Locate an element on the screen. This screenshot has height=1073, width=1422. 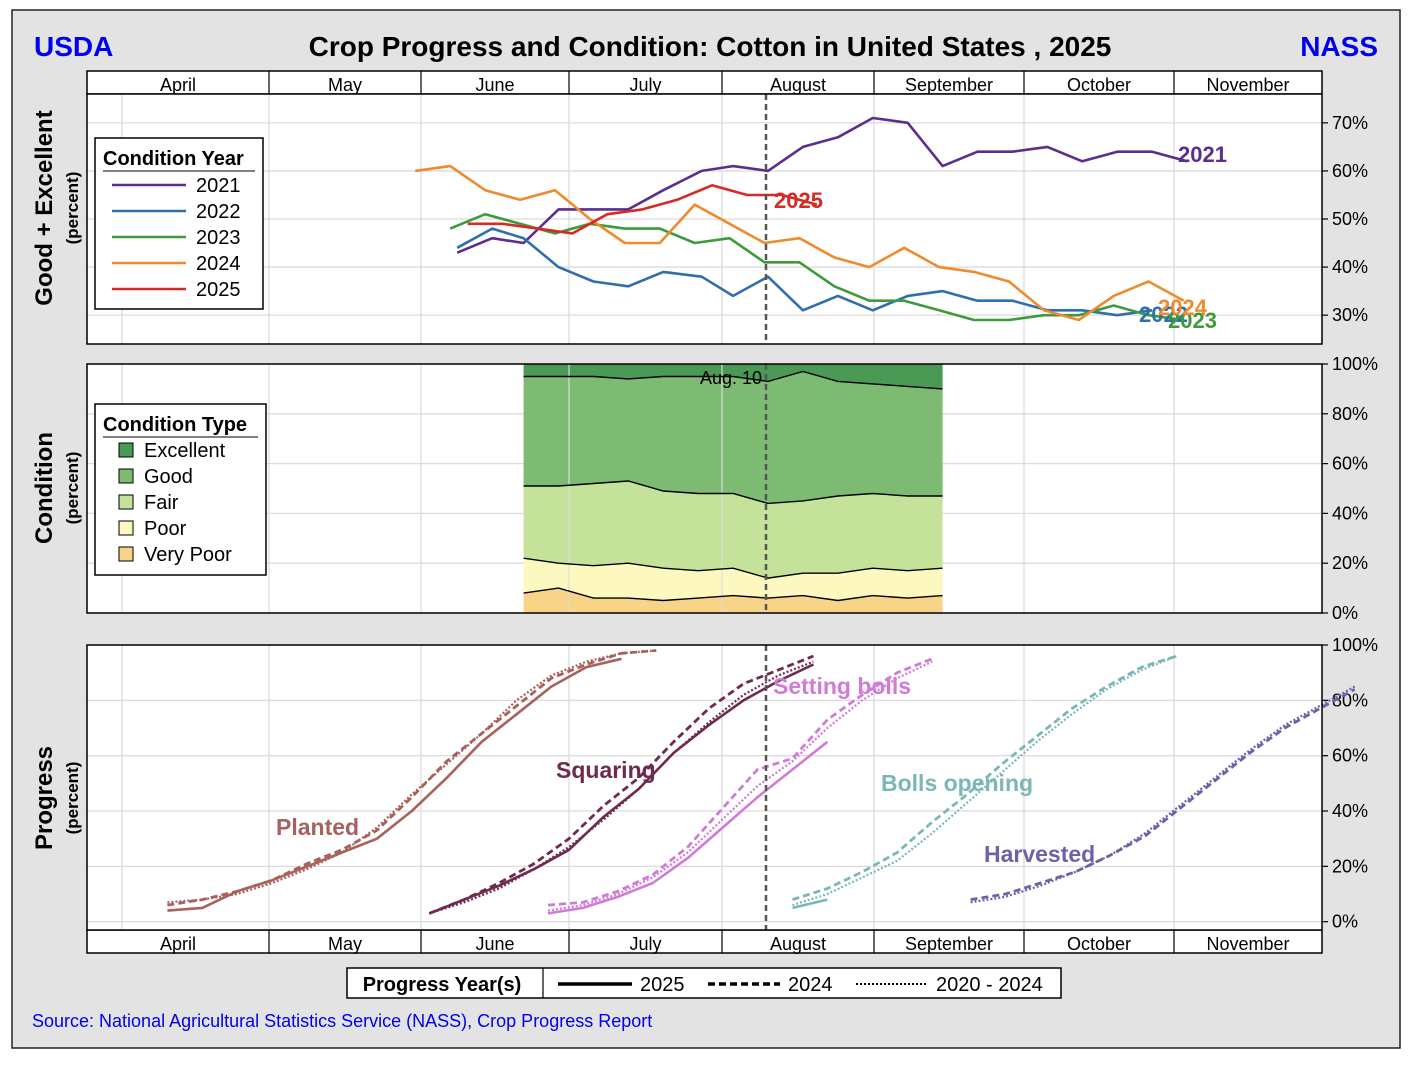
progress-squaring-y2025 is located at coordinates (621, 789).